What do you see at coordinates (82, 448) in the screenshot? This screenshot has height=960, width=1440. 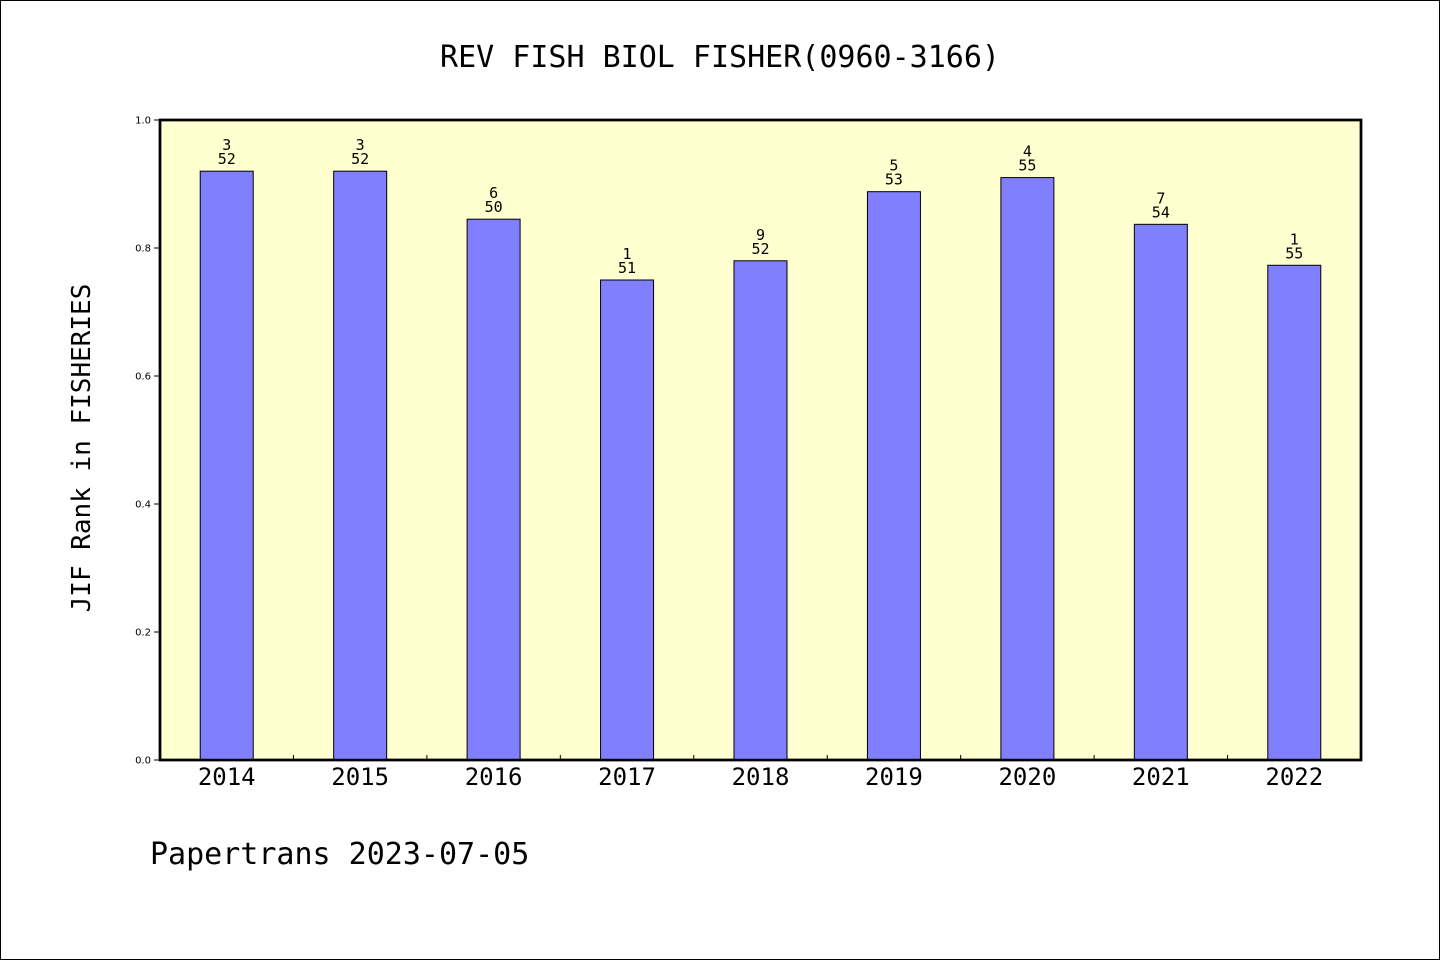 I see `y-axis-label: JIF Rank in FISHERIES` at bounding box center [82, 448].